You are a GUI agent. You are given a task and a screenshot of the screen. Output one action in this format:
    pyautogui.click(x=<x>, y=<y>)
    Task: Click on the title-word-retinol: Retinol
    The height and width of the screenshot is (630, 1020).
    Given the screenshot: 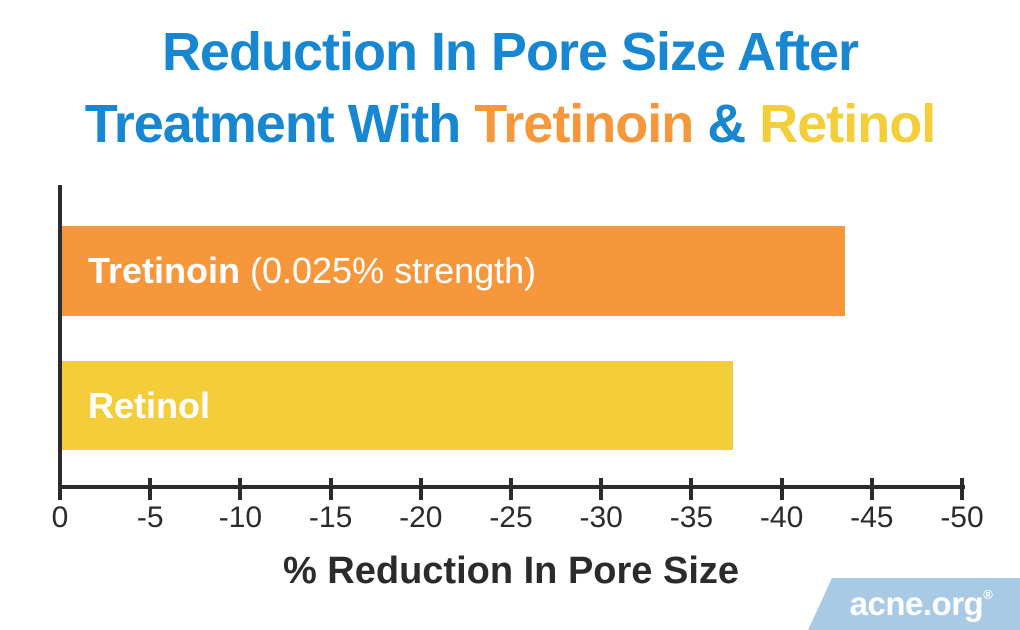 What is the action you would take?
    pyautogui.click(x=847, y=124)
    